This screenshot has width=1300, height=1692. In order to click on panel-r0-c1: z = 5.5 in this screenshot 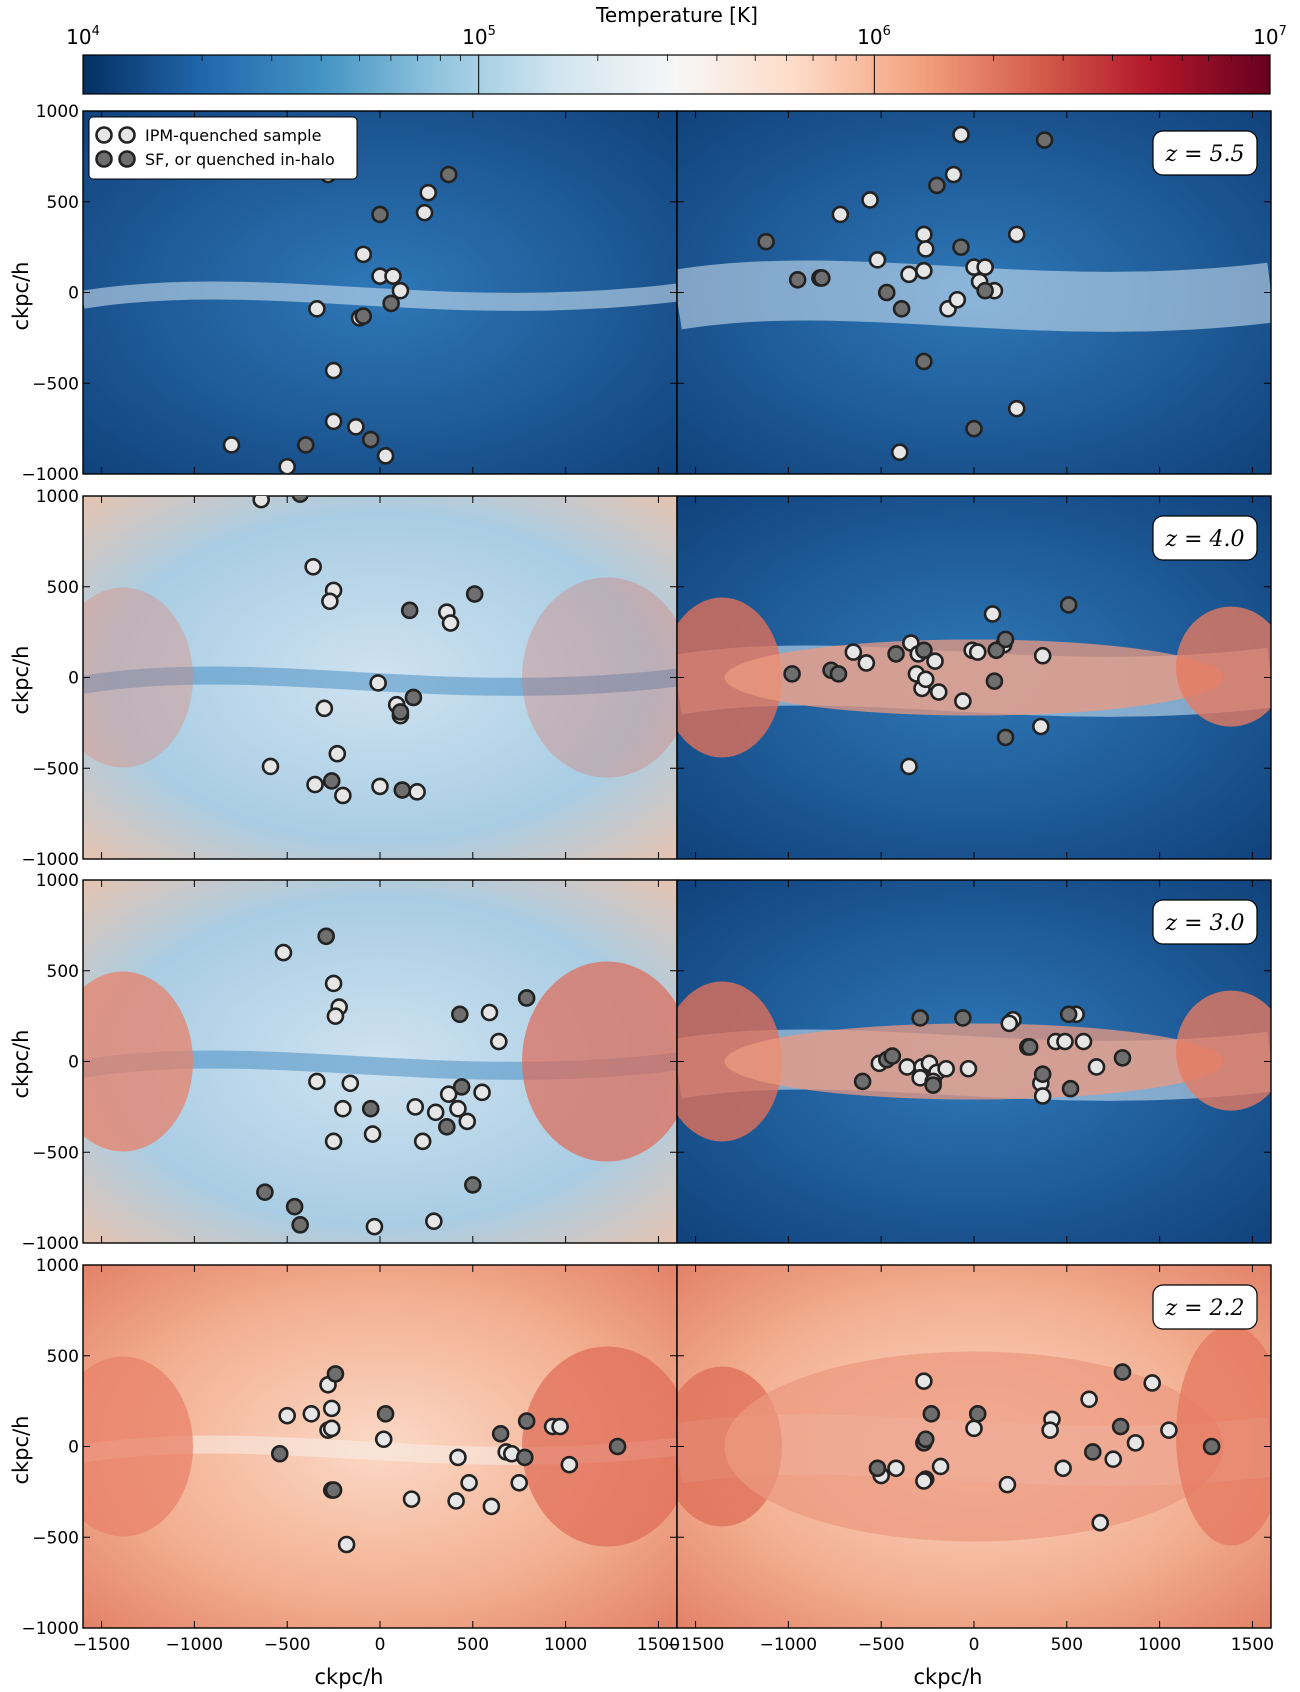, I will do `click(974, 292)`.